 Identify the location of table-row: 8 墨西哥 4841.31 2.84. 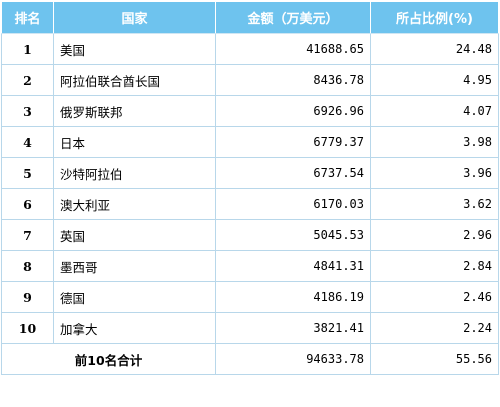
(250, 266).